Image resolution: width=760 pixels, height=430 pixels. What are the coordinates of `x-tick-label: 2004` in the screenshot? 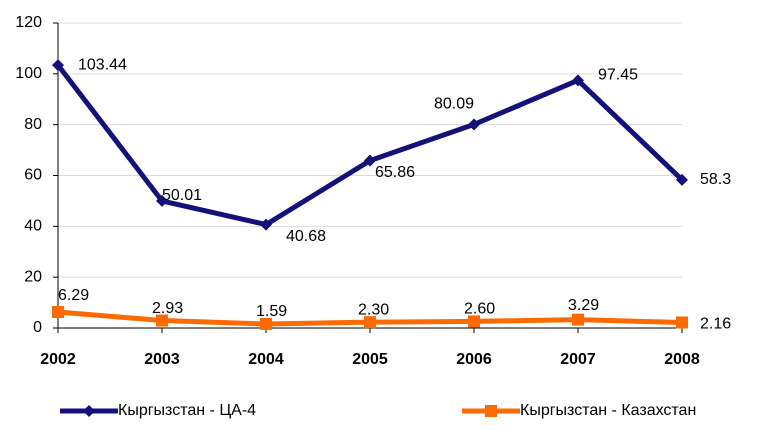 It's located at (266, 359).